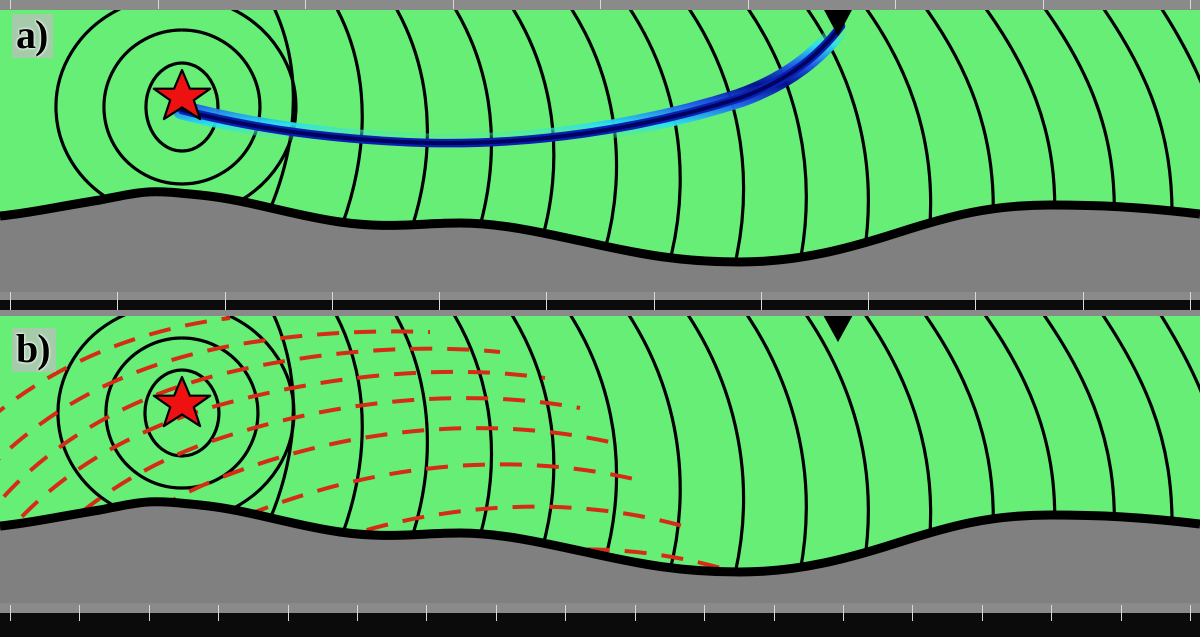  What do you see at coordinates (838, 329) in the screenshot?
I see `seismic-station-triangle-b` at bounding box center [838, 329].